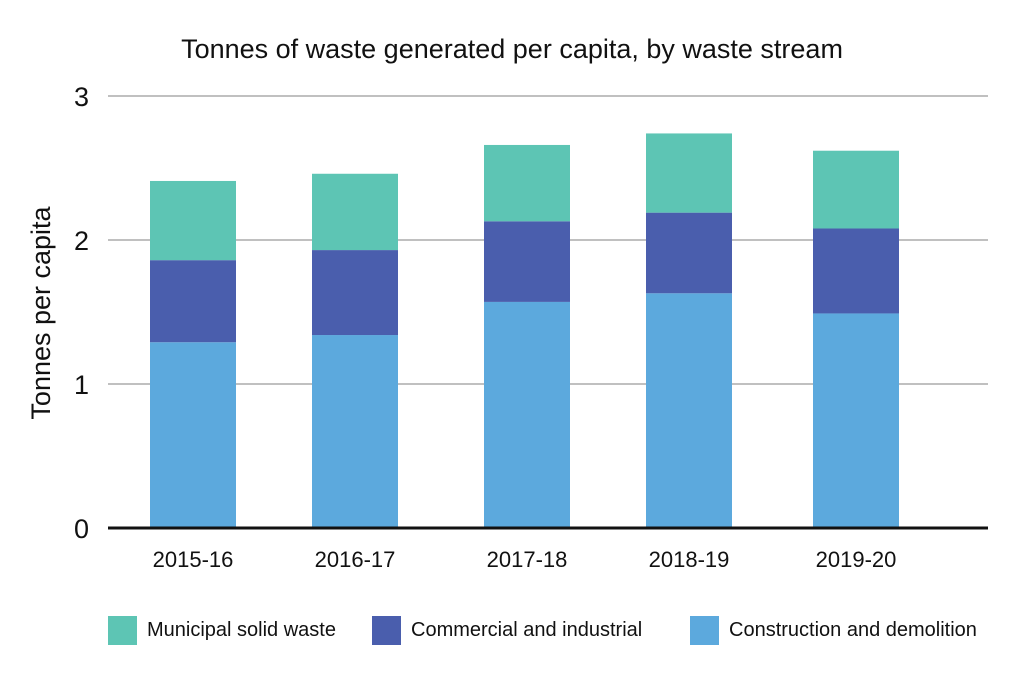 The width and height of the screenshot is (1024, 682). I want to click on x-tick-label: 2016-17, so click(355, 559).